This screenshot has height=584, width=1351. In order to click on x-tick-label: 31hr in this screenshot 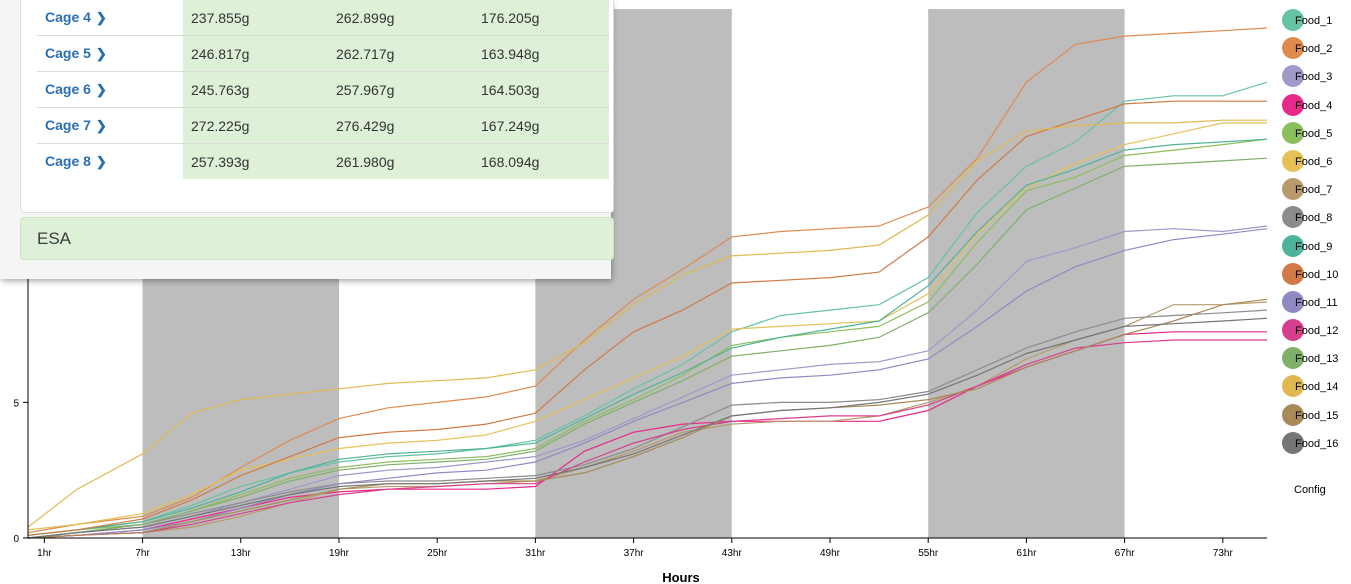, I will do `click(535, 553)`.